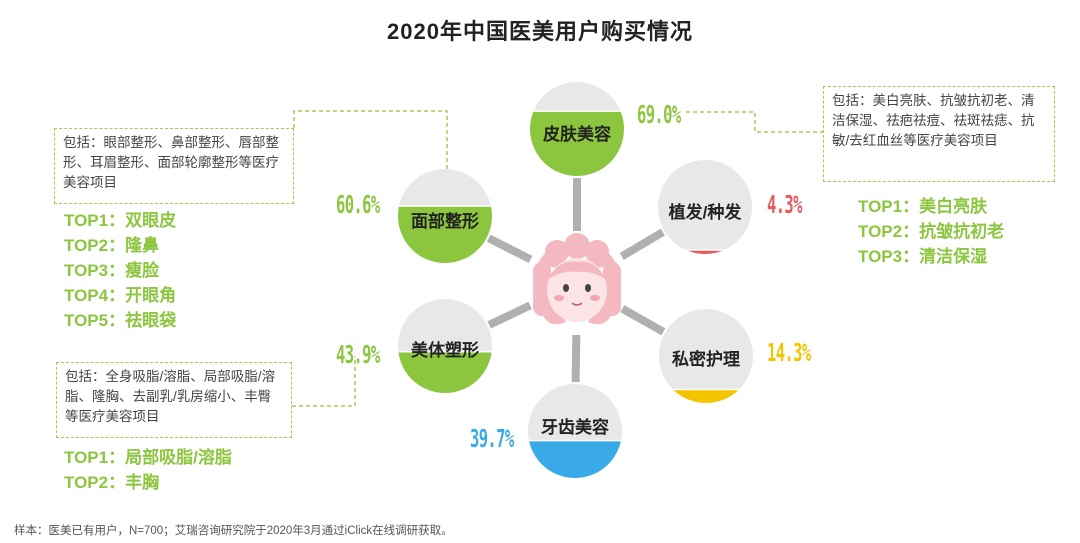 Image resolution: width=1080 pixels, height=543 pixels. Describe the element at coordinates (705, 251) in the screenshot. I see `bubble-fill-hair` at that location.